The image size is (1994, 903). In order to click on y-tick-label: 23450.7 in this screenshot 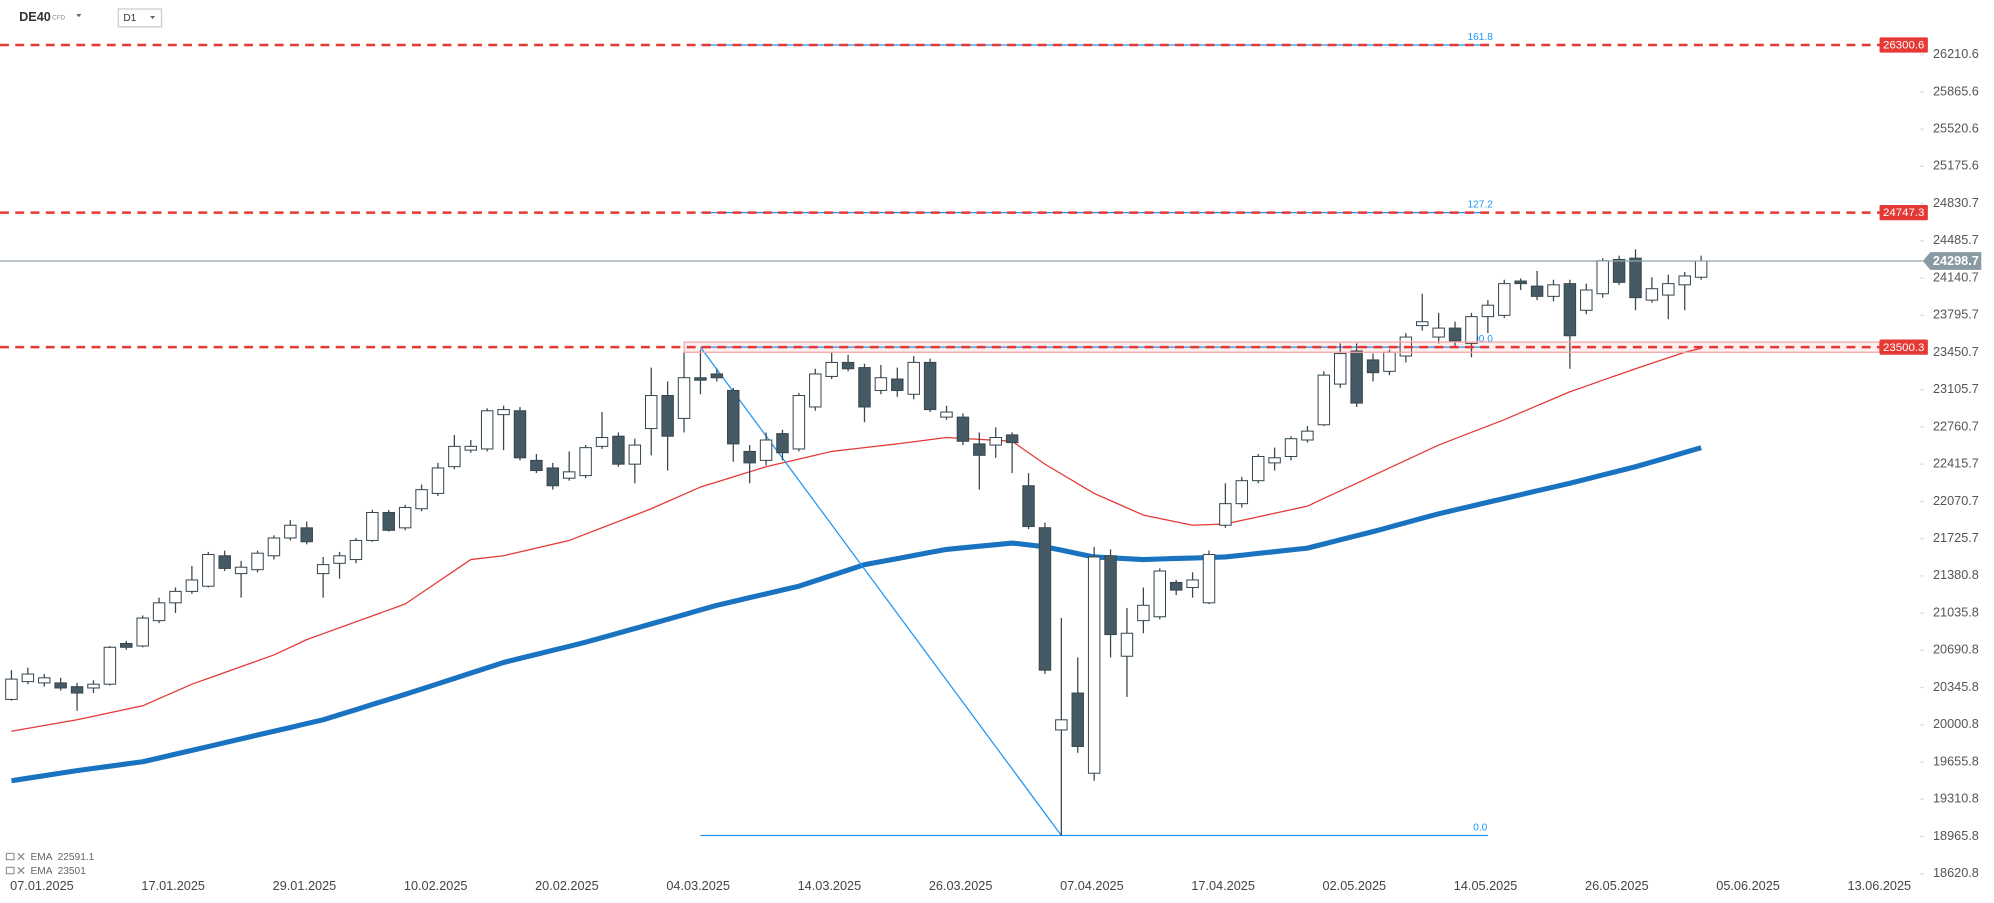, I will do `click(1956, 351)`.